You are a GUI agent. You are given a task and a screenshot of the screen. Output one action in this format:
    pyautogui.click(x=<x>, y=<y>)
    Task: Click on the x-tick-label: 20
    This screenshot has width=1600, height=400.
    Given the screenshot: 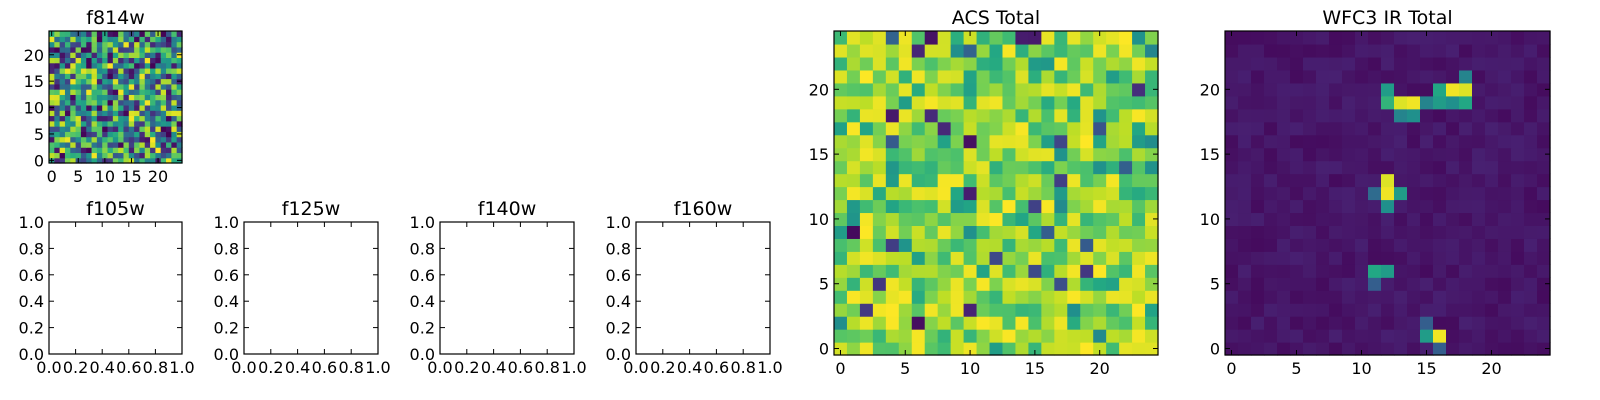 What is the action you would take?
    pyautogui.click(x=1491, y=368)
    